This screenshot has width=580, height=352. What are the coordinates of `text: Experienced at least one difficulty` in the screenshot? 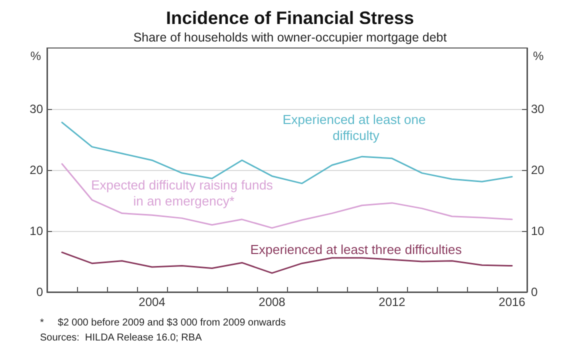 It's located at (356, 127).